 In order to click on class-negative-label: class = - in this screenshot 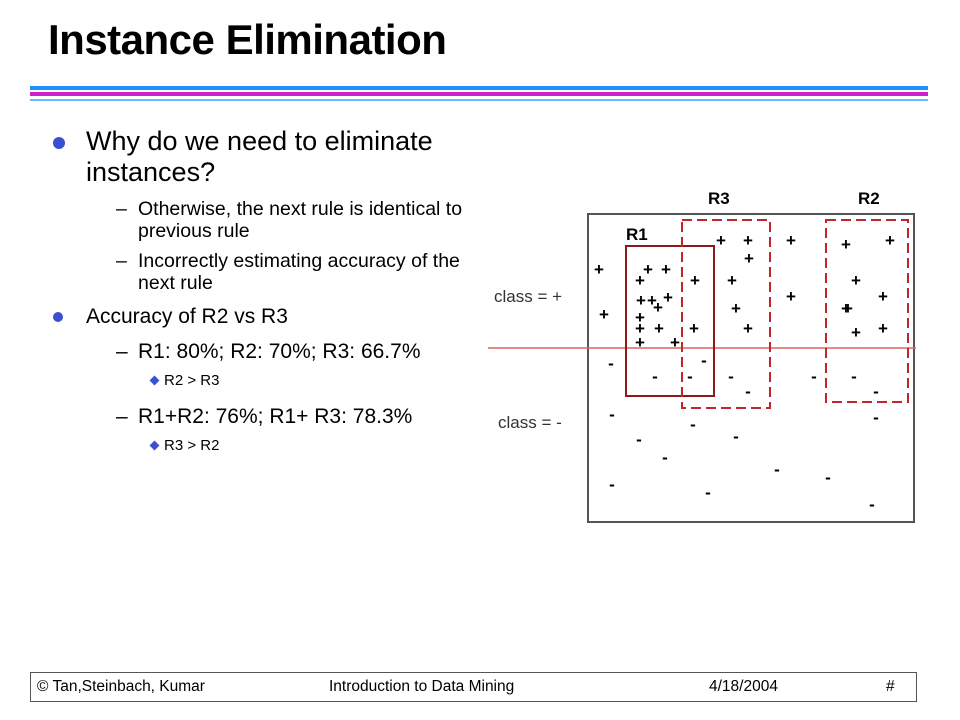, I will do `click(530, 422)`.